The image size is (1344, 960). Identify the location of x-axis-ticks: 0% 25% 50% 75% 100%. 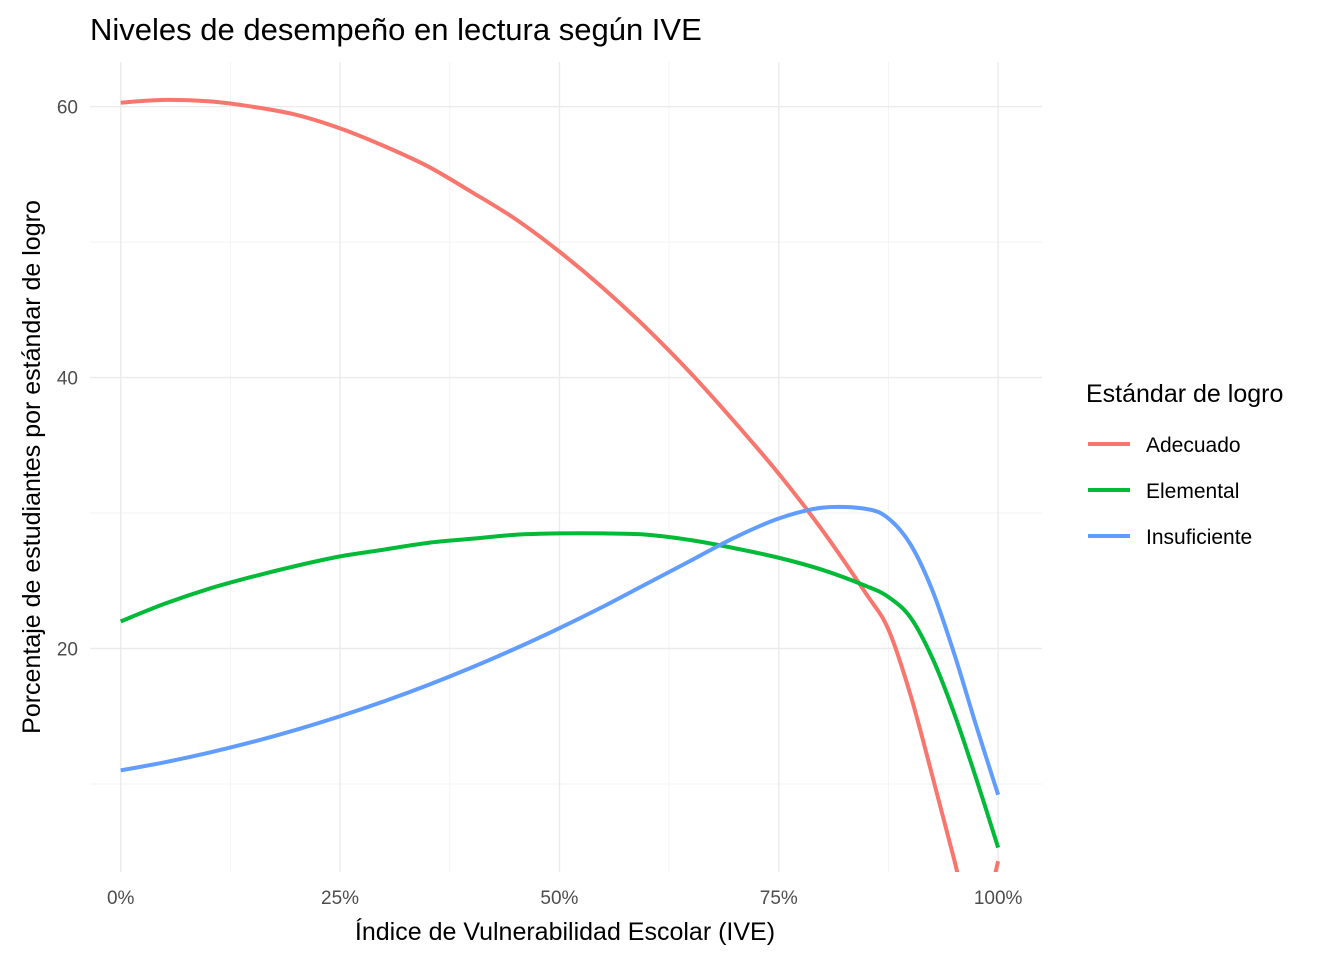
(565, 898).